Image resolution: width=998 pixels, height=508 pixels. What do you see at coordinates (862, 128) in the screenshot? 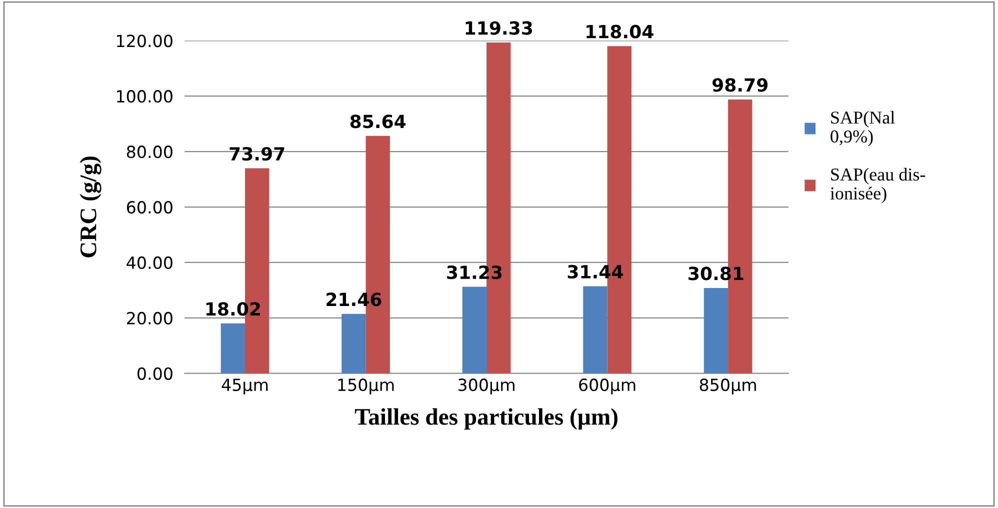
I see `legend-label: SAP(Nal 0,9%)` at bounding box center [862, 128].